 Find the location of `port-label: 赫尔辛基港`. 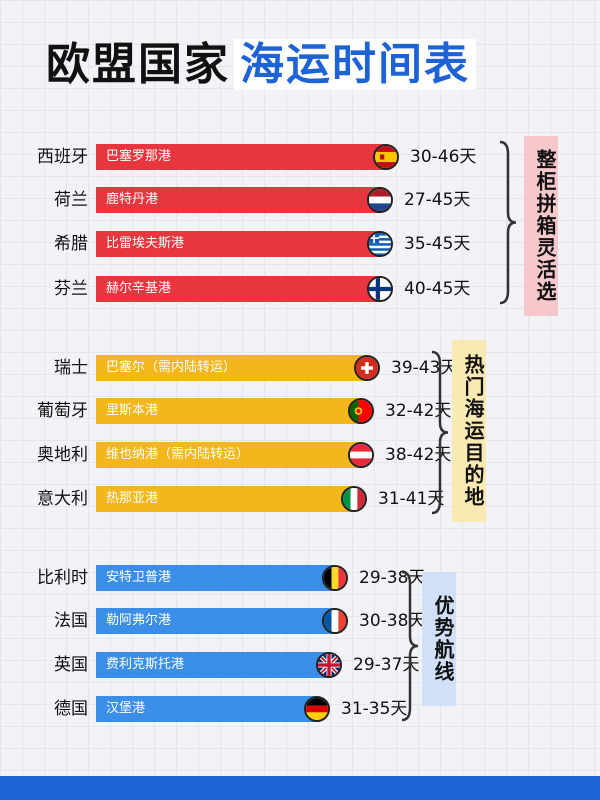

port-label: 赫尔辛基港 is located at coordinates (139, 288).